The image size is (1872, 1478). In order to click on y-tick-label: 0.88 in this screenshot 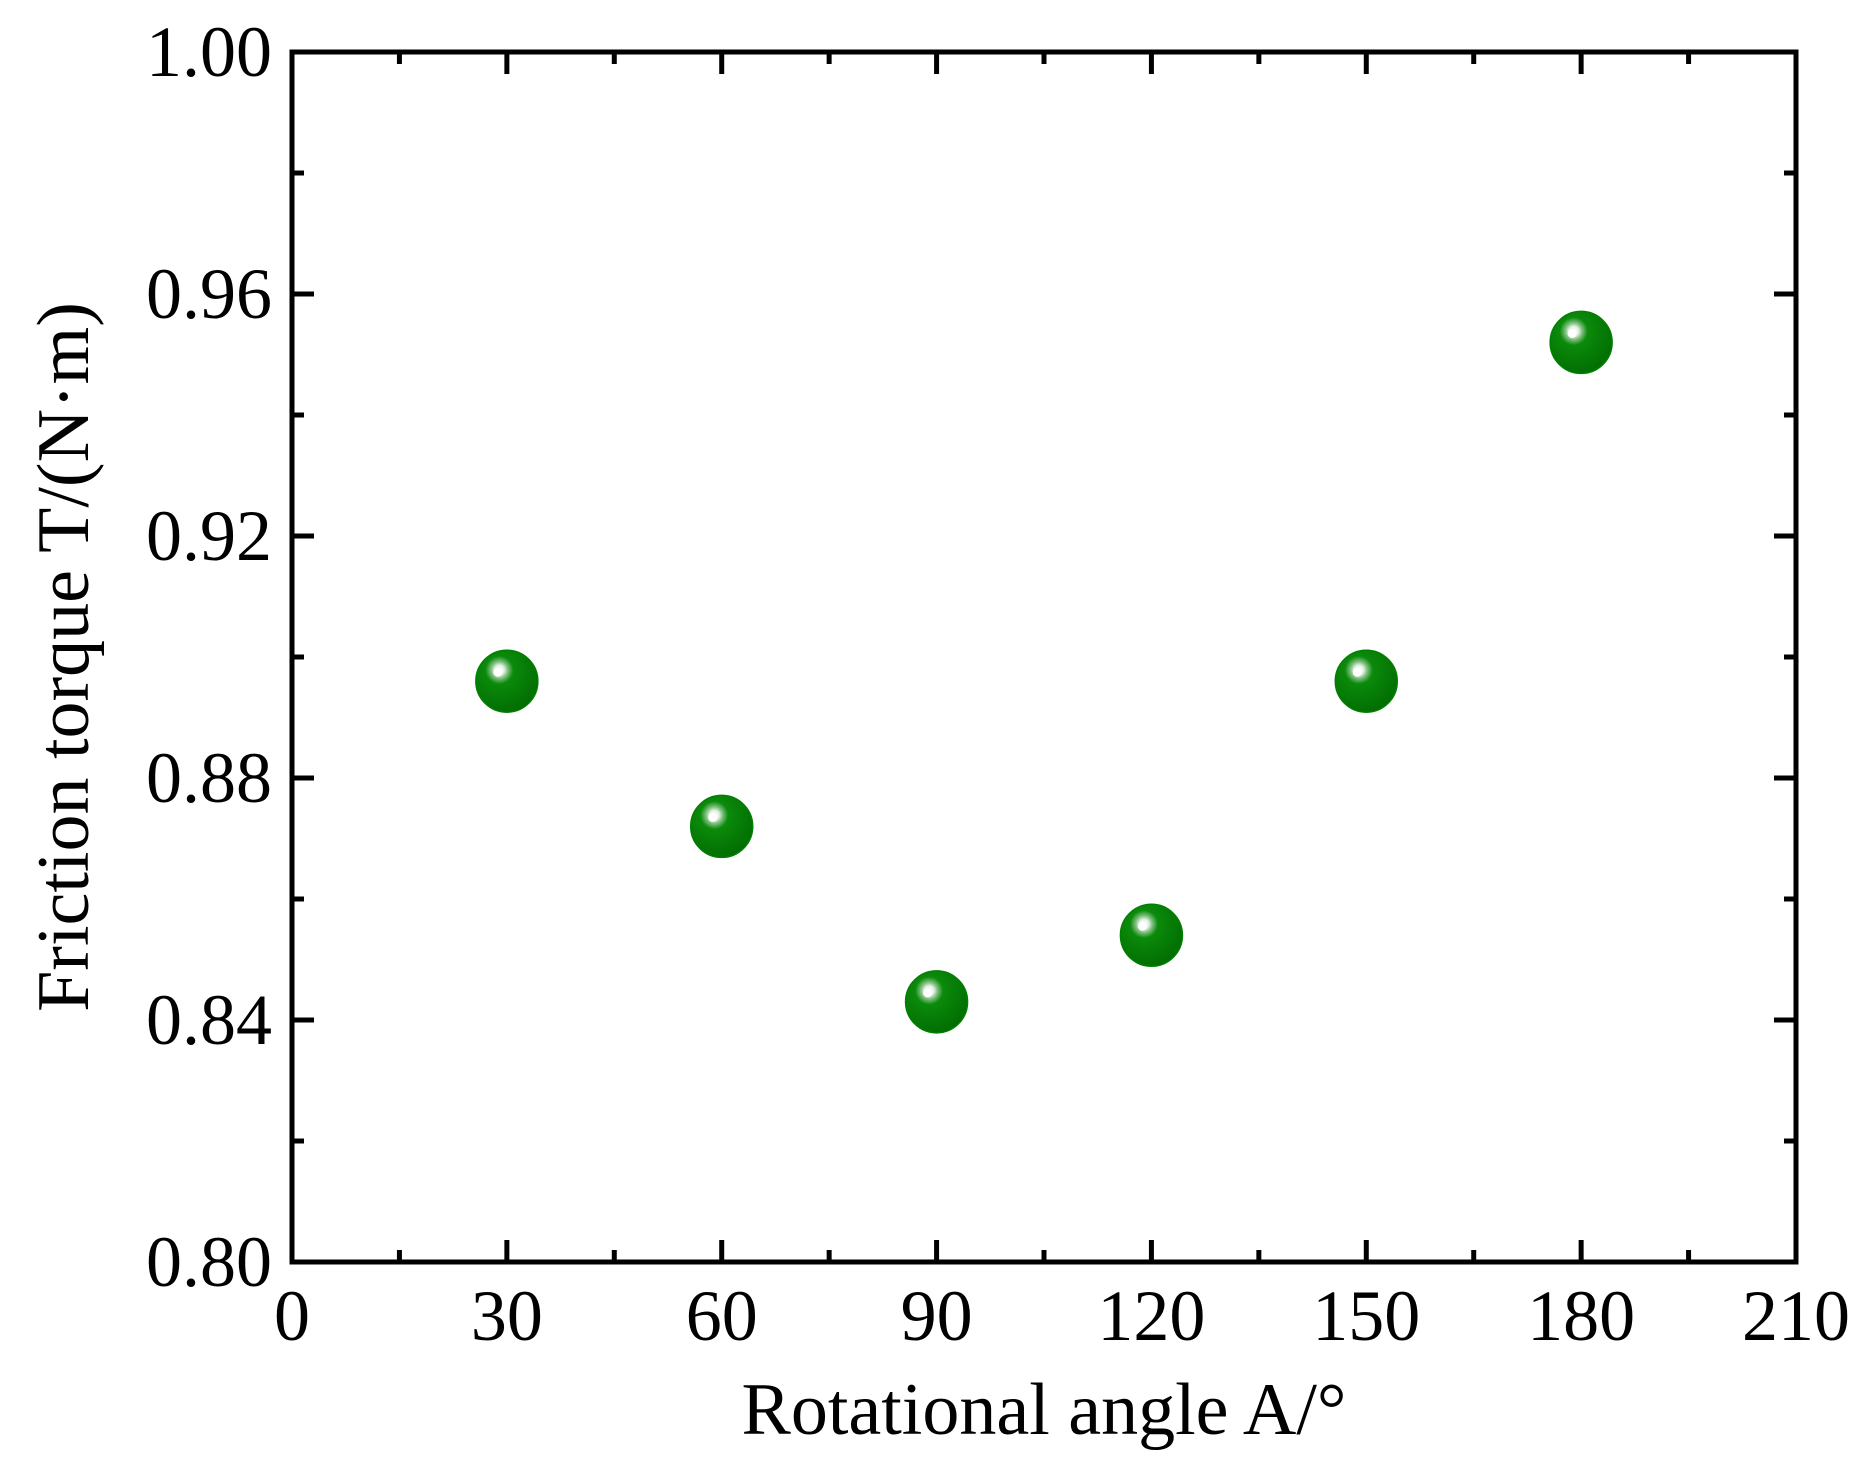, I will do `click(209, 778)`.